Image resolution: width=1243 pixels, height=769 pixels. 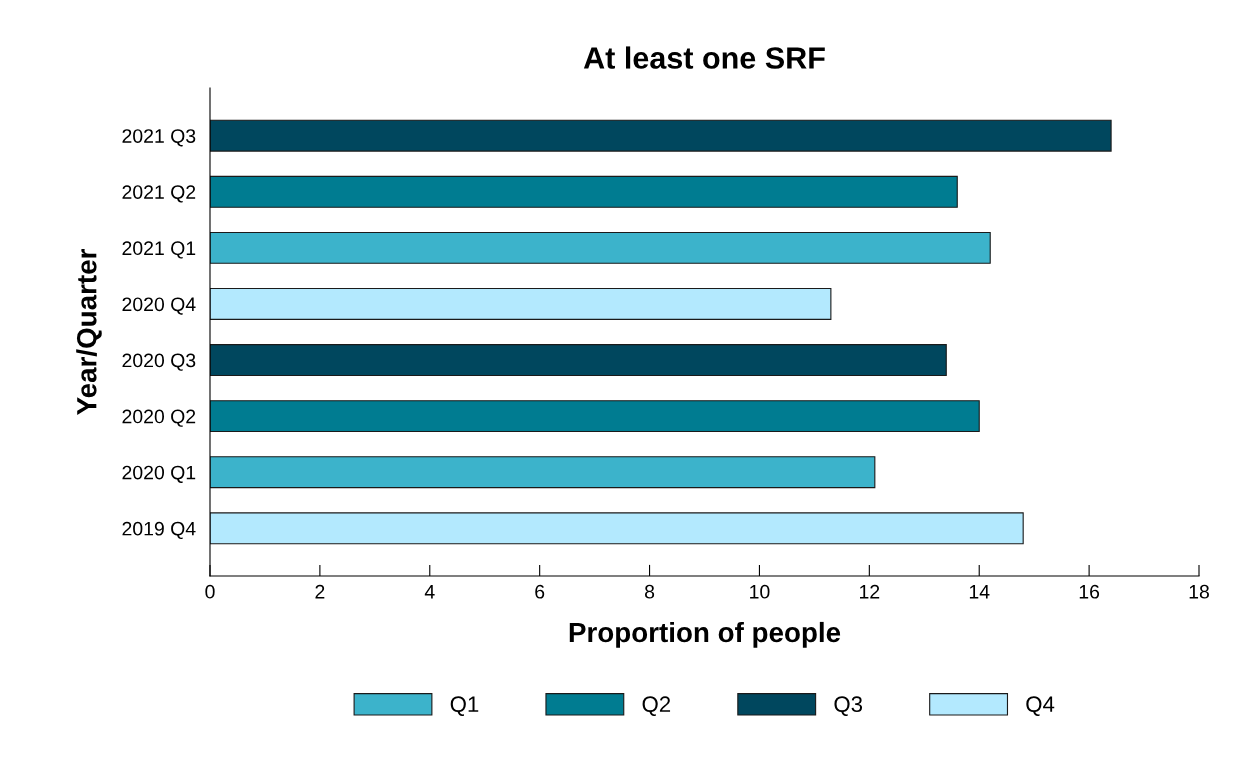 What do you see at coordinates (540, 591) in the screenshot?
I see `x-tick-label: 6` at bounding box center [540, 591].